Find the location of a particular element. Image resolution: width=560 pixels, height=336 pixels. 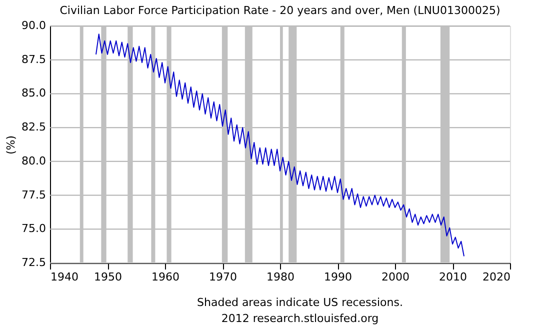

y-tick-label: 72.5 is located at coordinates (34, 262).